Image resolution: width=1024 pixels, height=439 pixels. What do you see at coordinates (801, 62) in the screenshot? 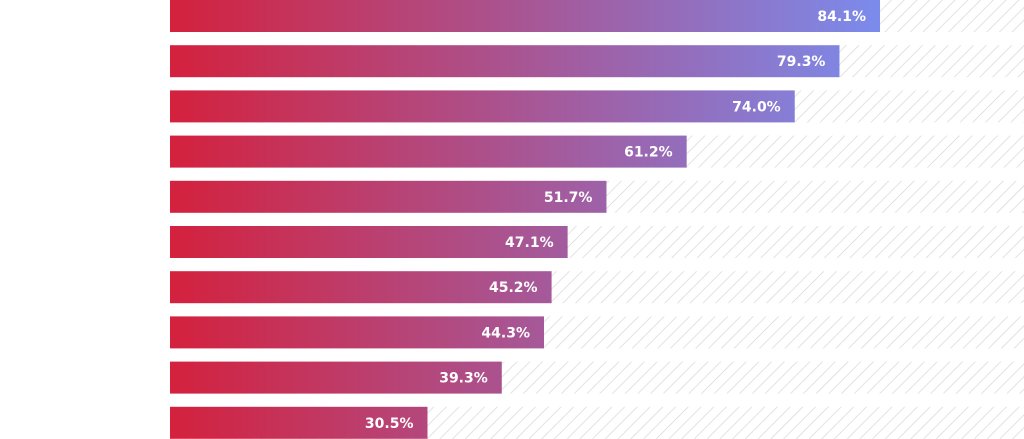
I see `bar-value-label: 79.3%` at bounding box center [801, 62].